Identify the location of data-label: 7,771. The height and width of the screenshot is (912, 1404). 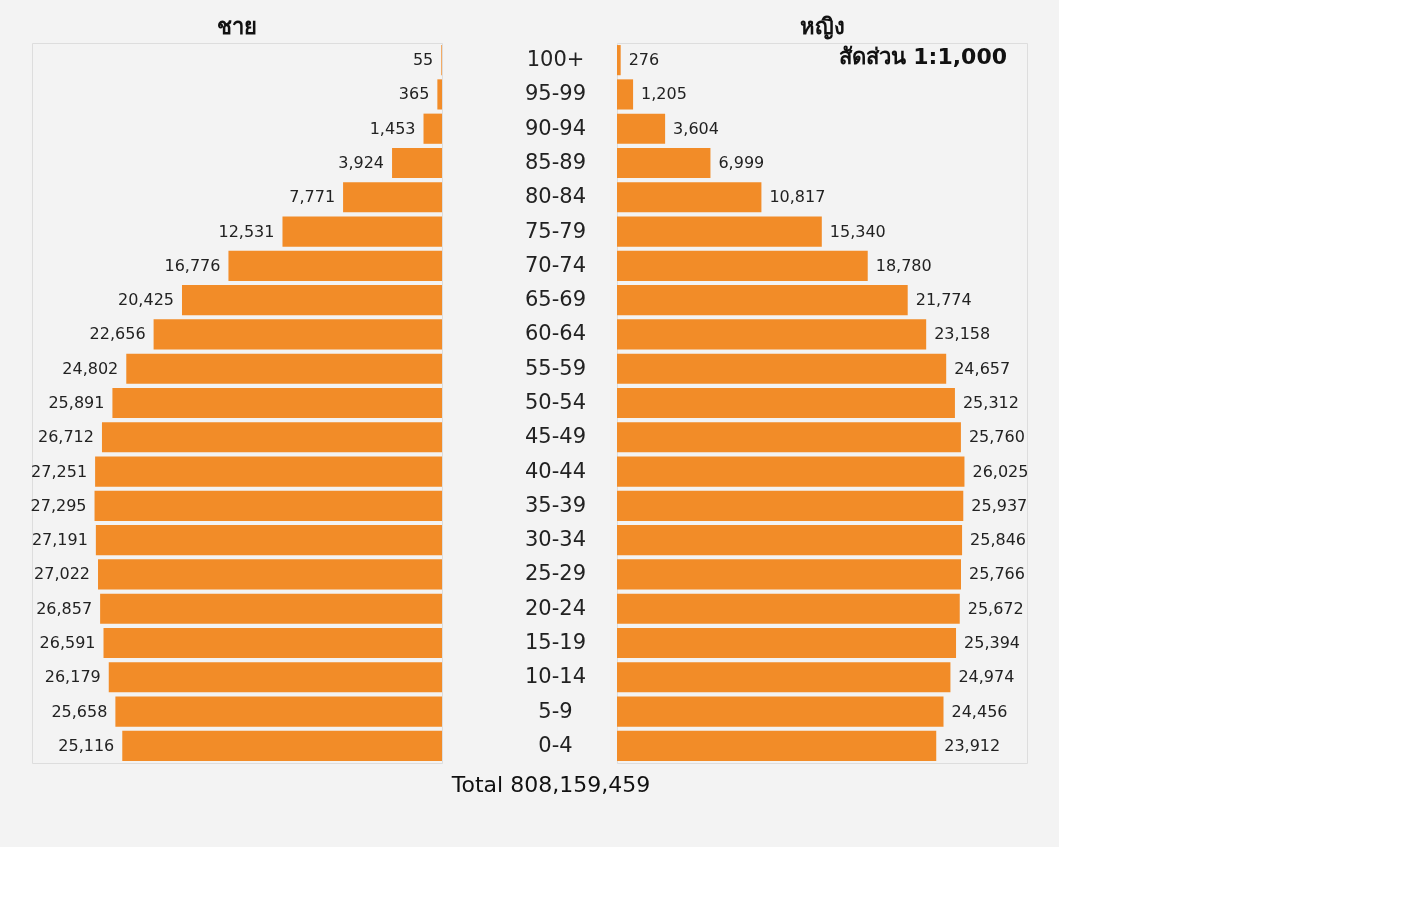
(312, 197).